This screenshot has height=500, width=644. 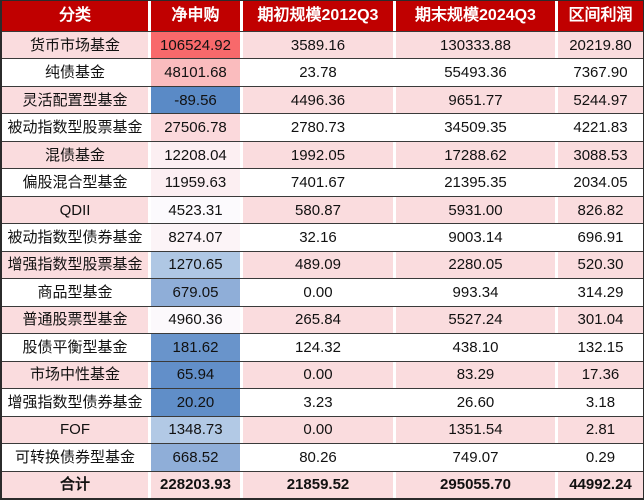 I want to click on value-cell: 520.30, so click(x=600, y=265).